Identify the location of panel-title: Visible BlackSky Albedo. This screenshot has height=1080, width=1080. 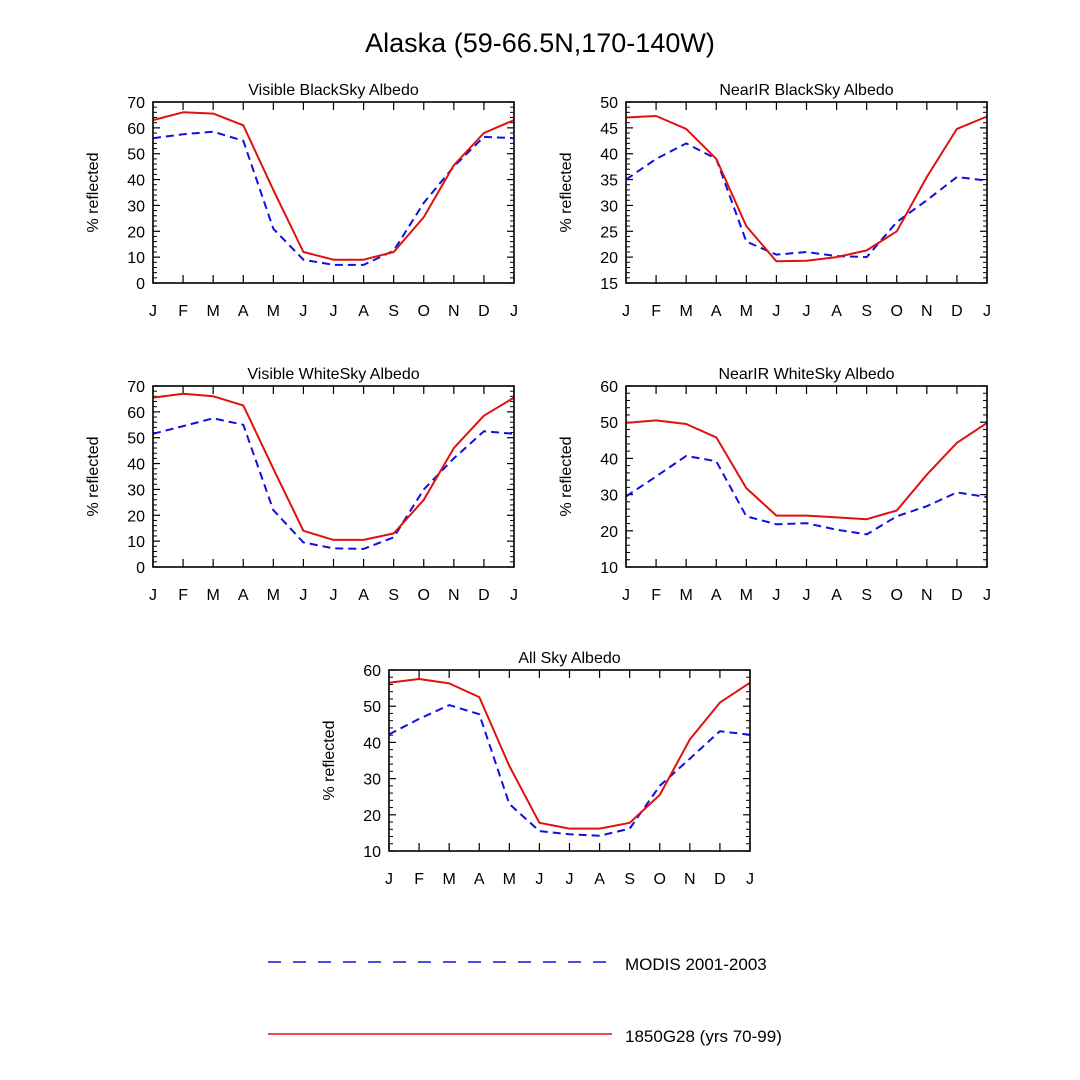
(333, 90).